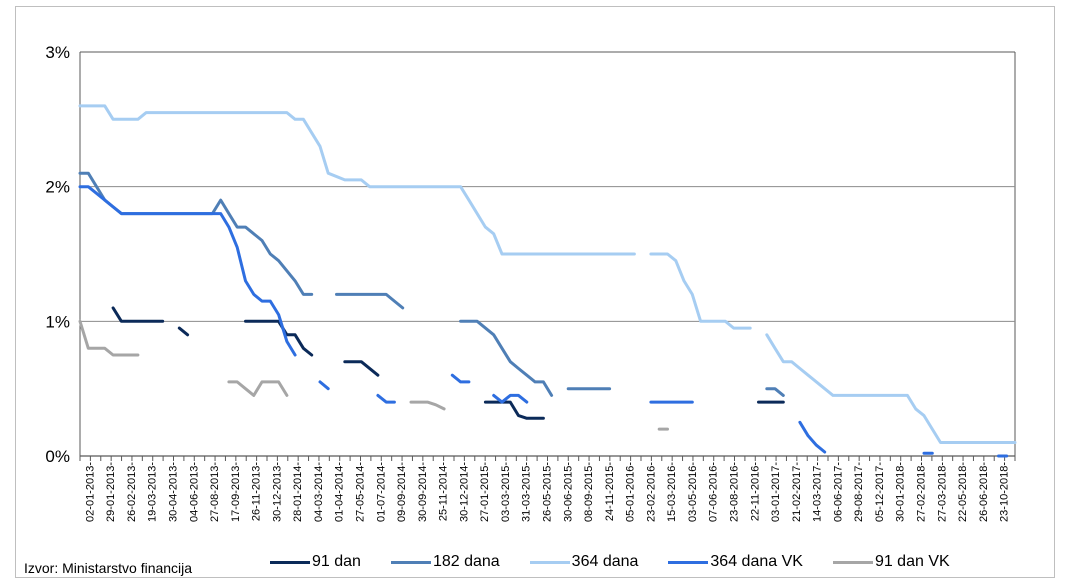  What do you see at coordinates (818, 492) in the screenshot?
I see `x-tick-label: 14-03-2017-` at bounding box center [818, 492].